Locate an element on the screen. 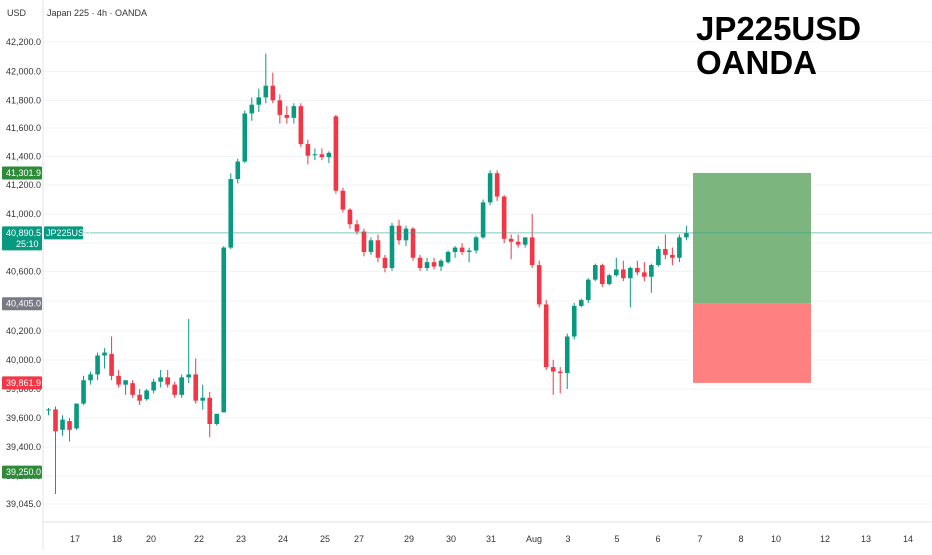 The height and width of the screenshot is (555, 932). price-axis-bg is located at coordinates (21, 275).